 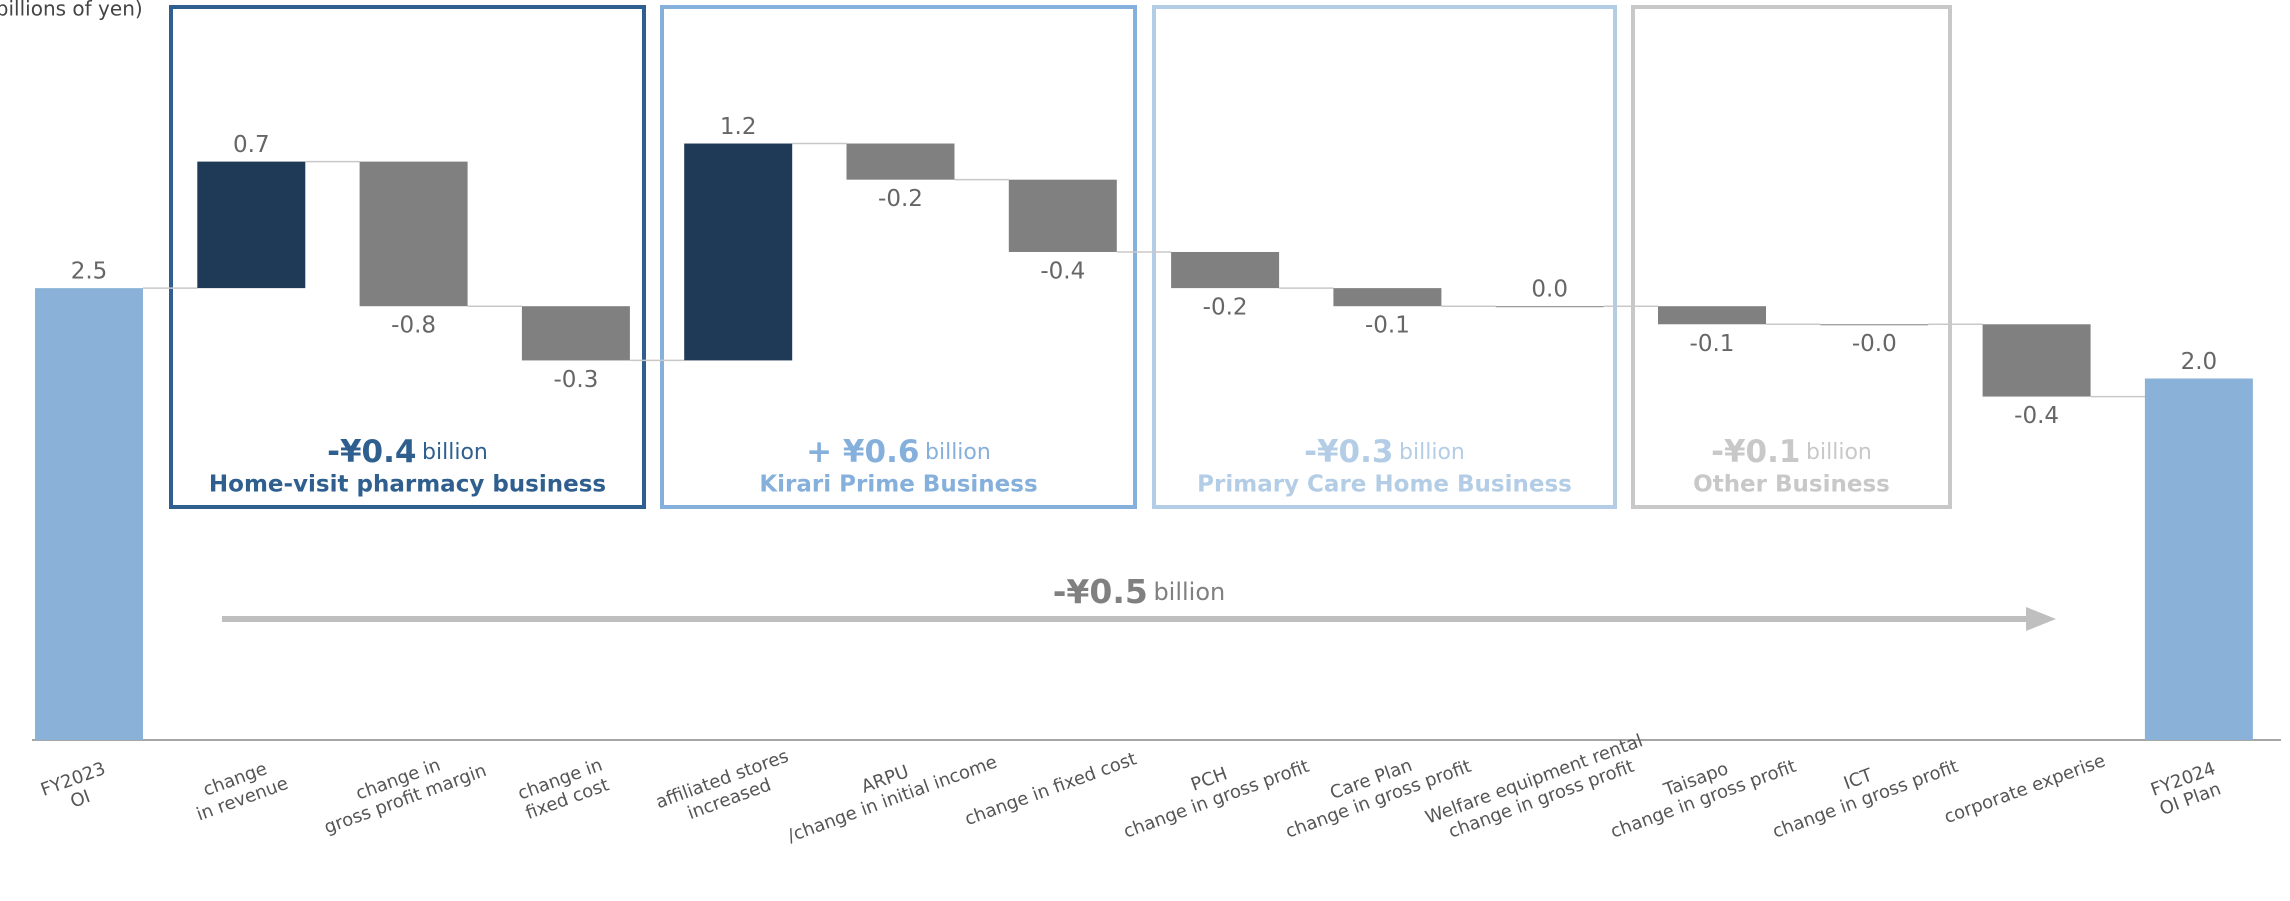 What do you see at coordinates (2199, 362) in the screenshot?
I see `value-label: 2.0` at bounding box center [2199, 362].